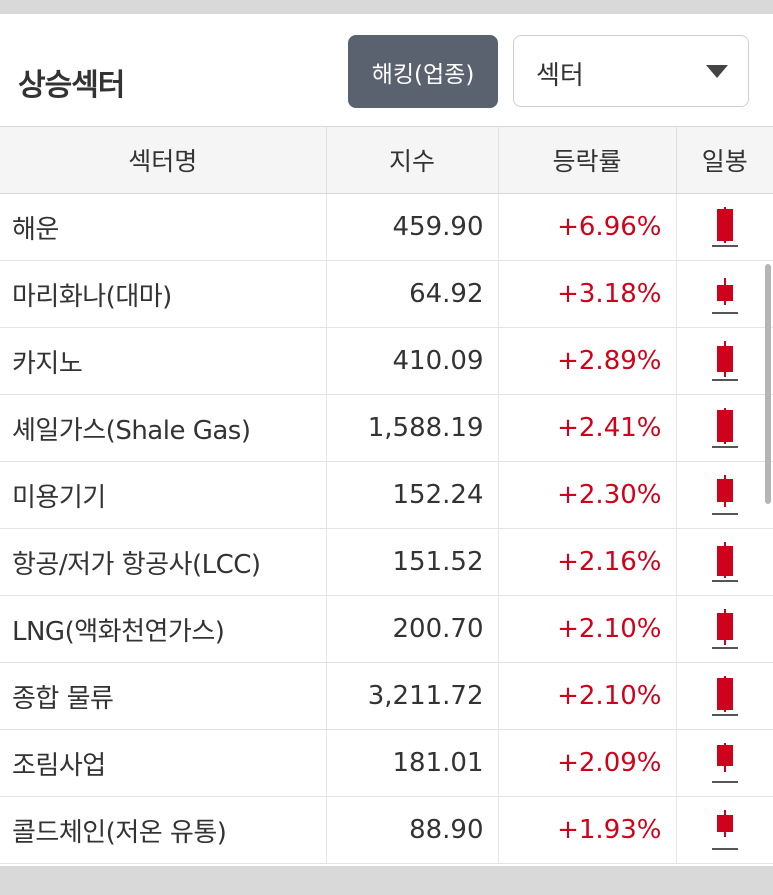  Describe the element at coordinates (163, 294) in the screenshot. I see `sector-name: 마리화나(대마)` at that location.